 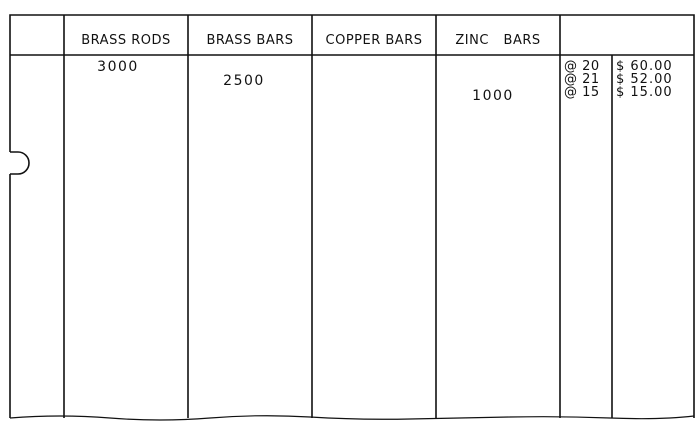 What do you see at coordinates (498, 40) in the screenshot?
I see `header-zinc-bars: ZINC BARS` at bounding box center [498, 40].